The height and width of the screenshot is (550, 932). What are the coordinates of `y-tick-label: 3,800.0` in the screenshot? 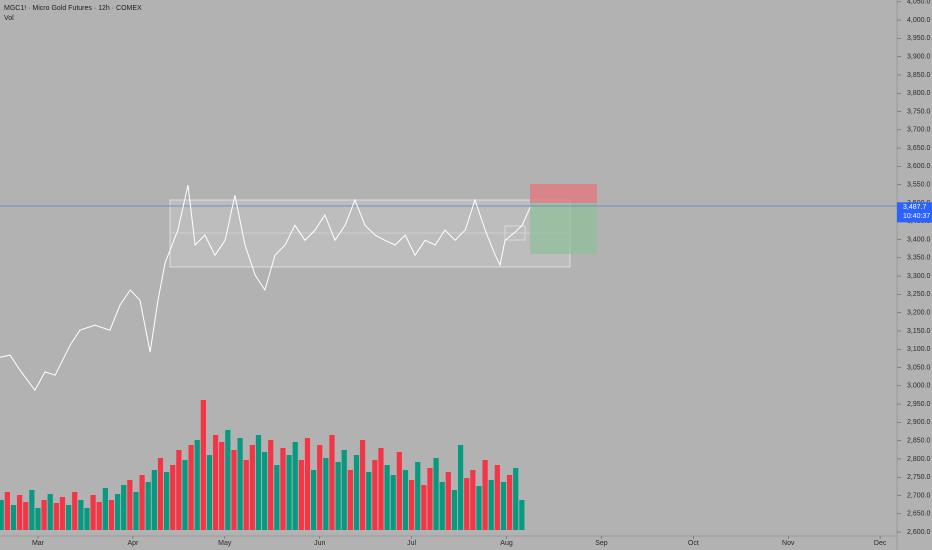 It's located at (918, 93).